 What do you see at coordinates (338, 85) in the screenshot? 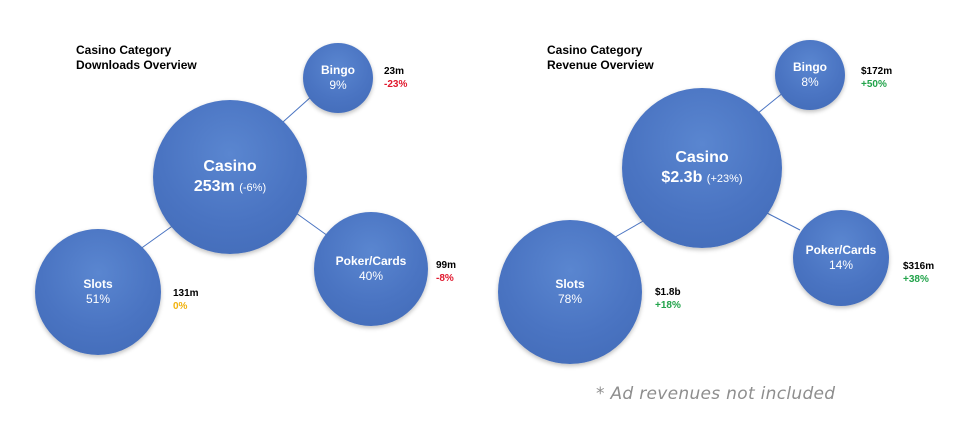
I see `bingo-downloads-share: 9%` at bounding box center [338, 85].